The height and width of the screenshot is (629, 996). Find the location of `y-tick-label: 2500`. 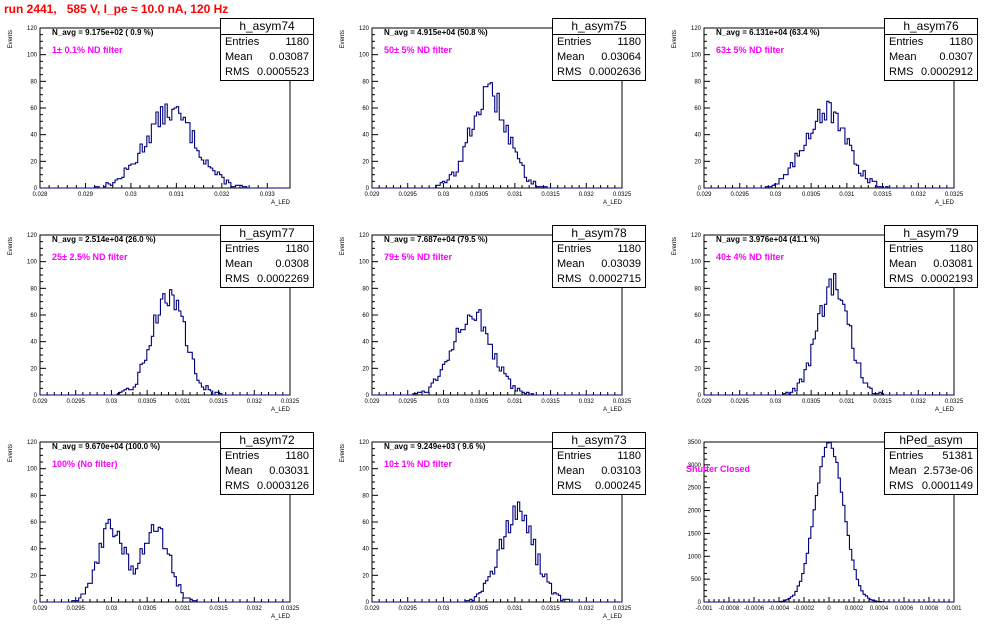

y-tick-label: 2500 is located at coordinates (695, 489).